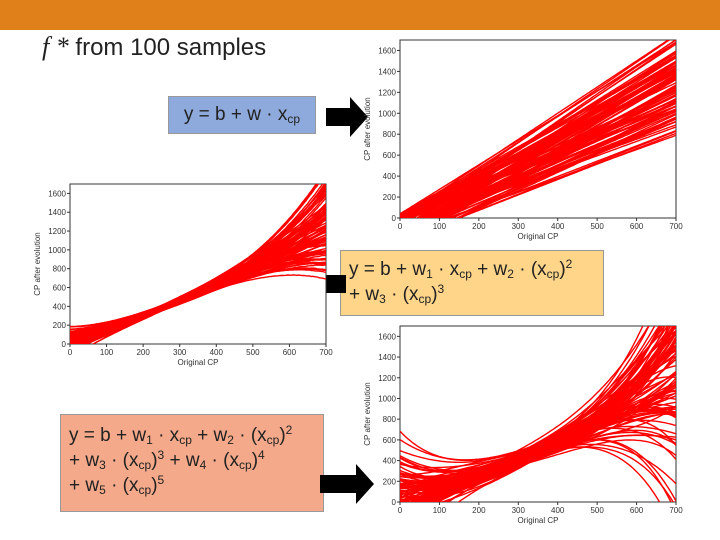 The height and width of the screenshot is (540, 720). What do you see at coordinates (167, 47) in the screenshot?
I see `title-text: from 100 samples` at bounding box center [167, 47].